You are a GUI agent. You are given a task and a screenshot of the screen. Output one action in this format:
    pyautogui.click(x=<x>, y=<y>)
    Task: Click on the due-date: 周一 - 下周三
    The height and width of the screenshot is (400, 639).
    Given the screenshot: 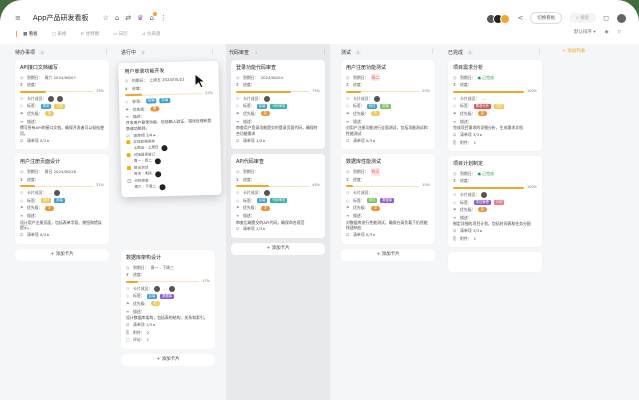 What is the action you would take?
    pyautogui.click(x=162, y=267)
    